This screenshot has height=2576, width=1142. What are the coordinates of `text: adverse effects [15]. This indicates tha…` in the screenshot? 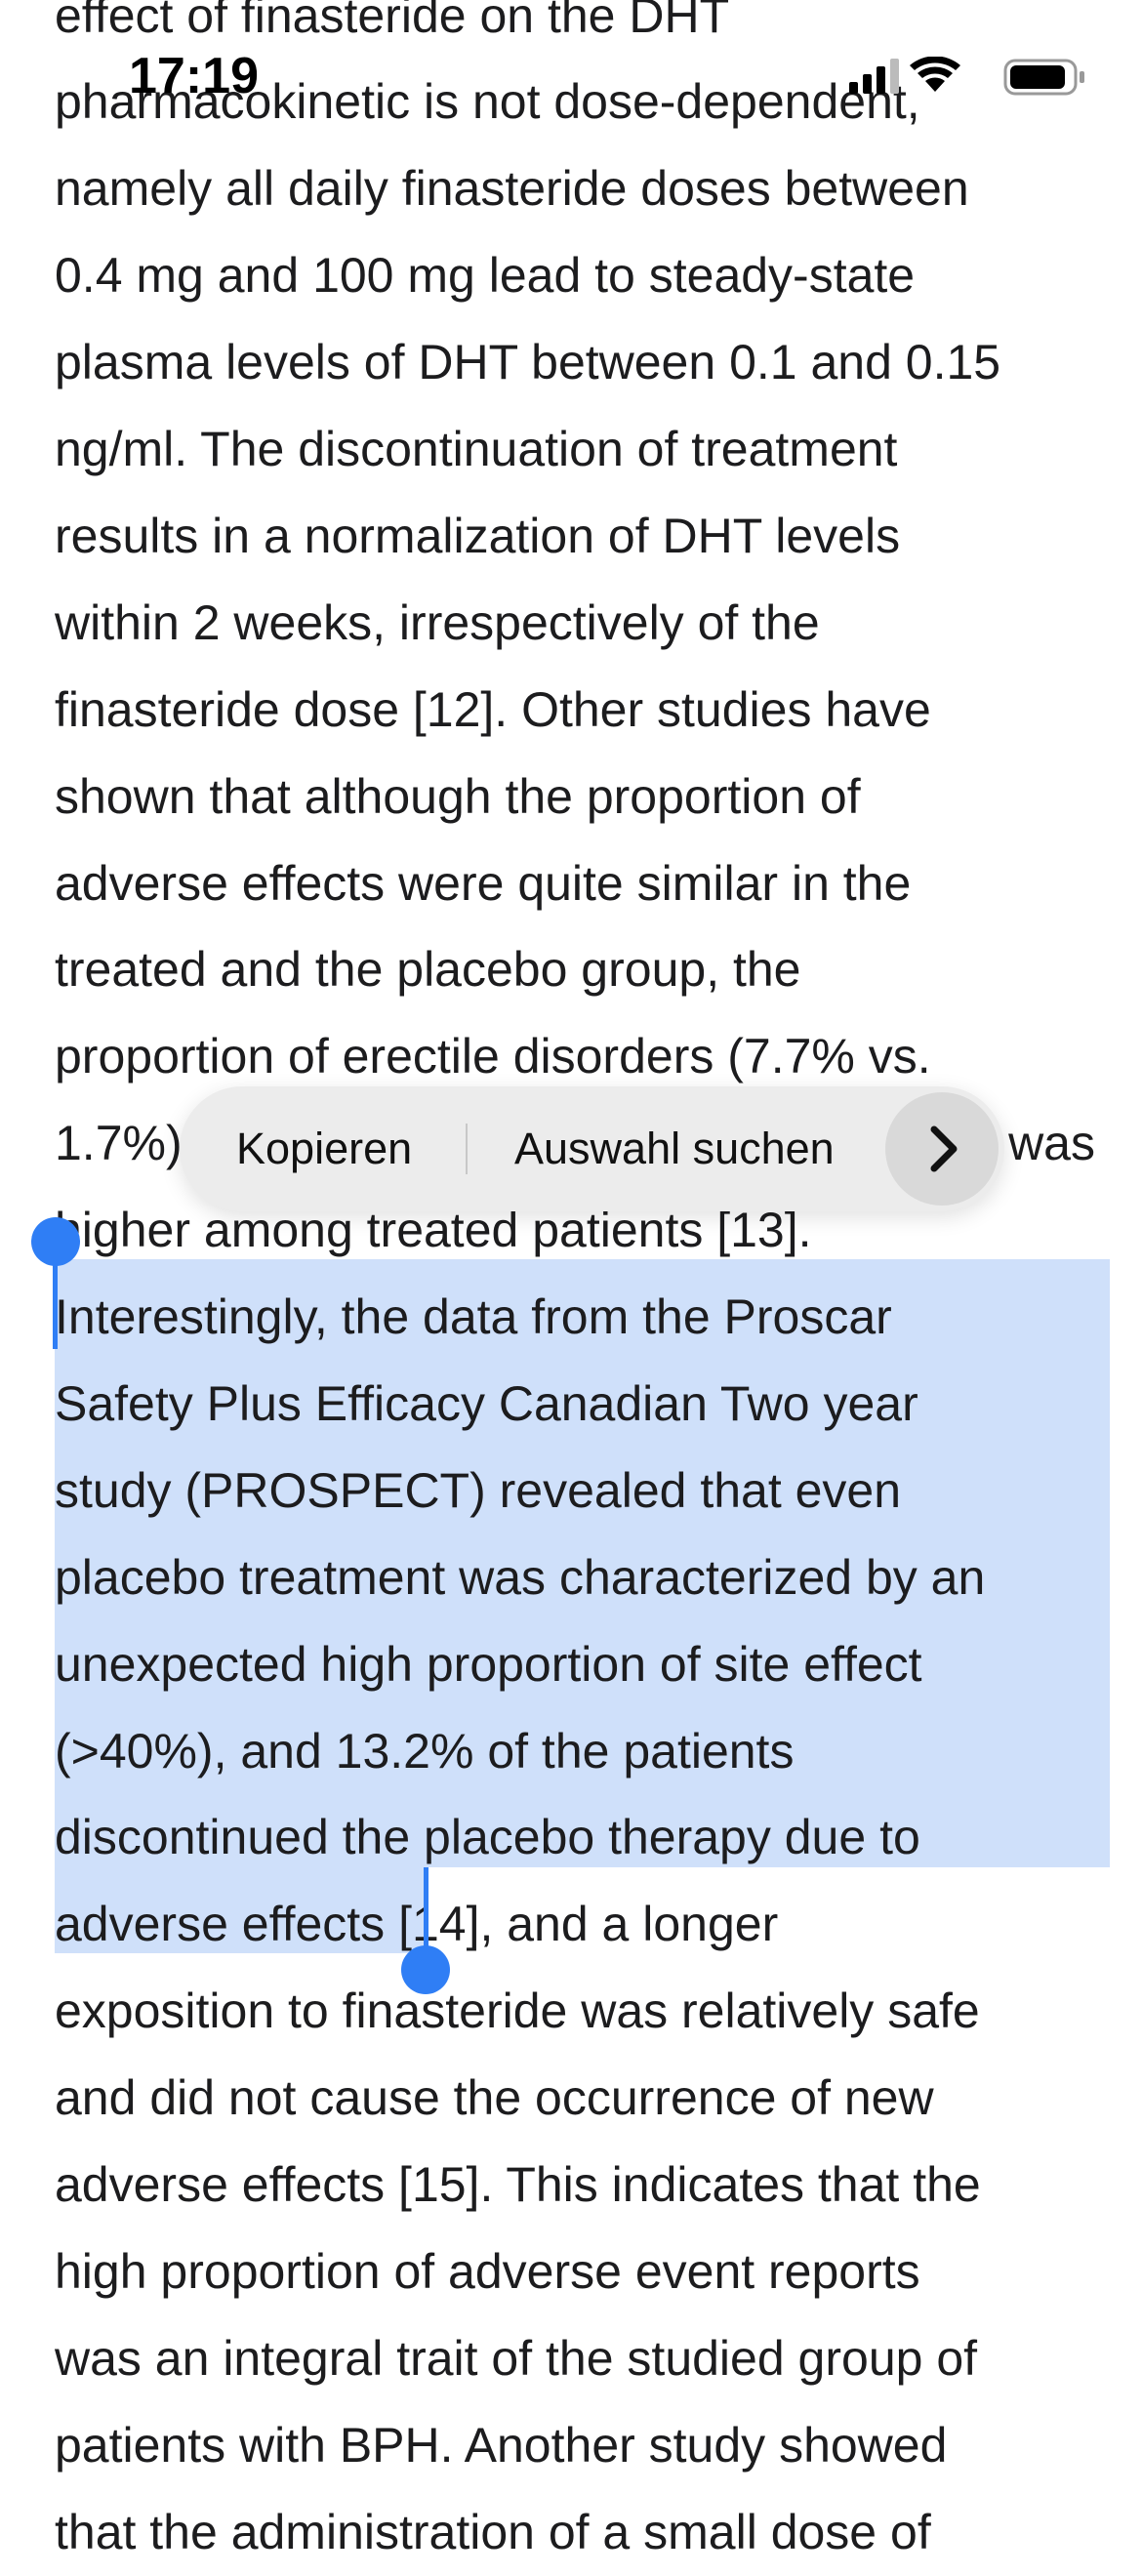 It's located at (518, 2184).